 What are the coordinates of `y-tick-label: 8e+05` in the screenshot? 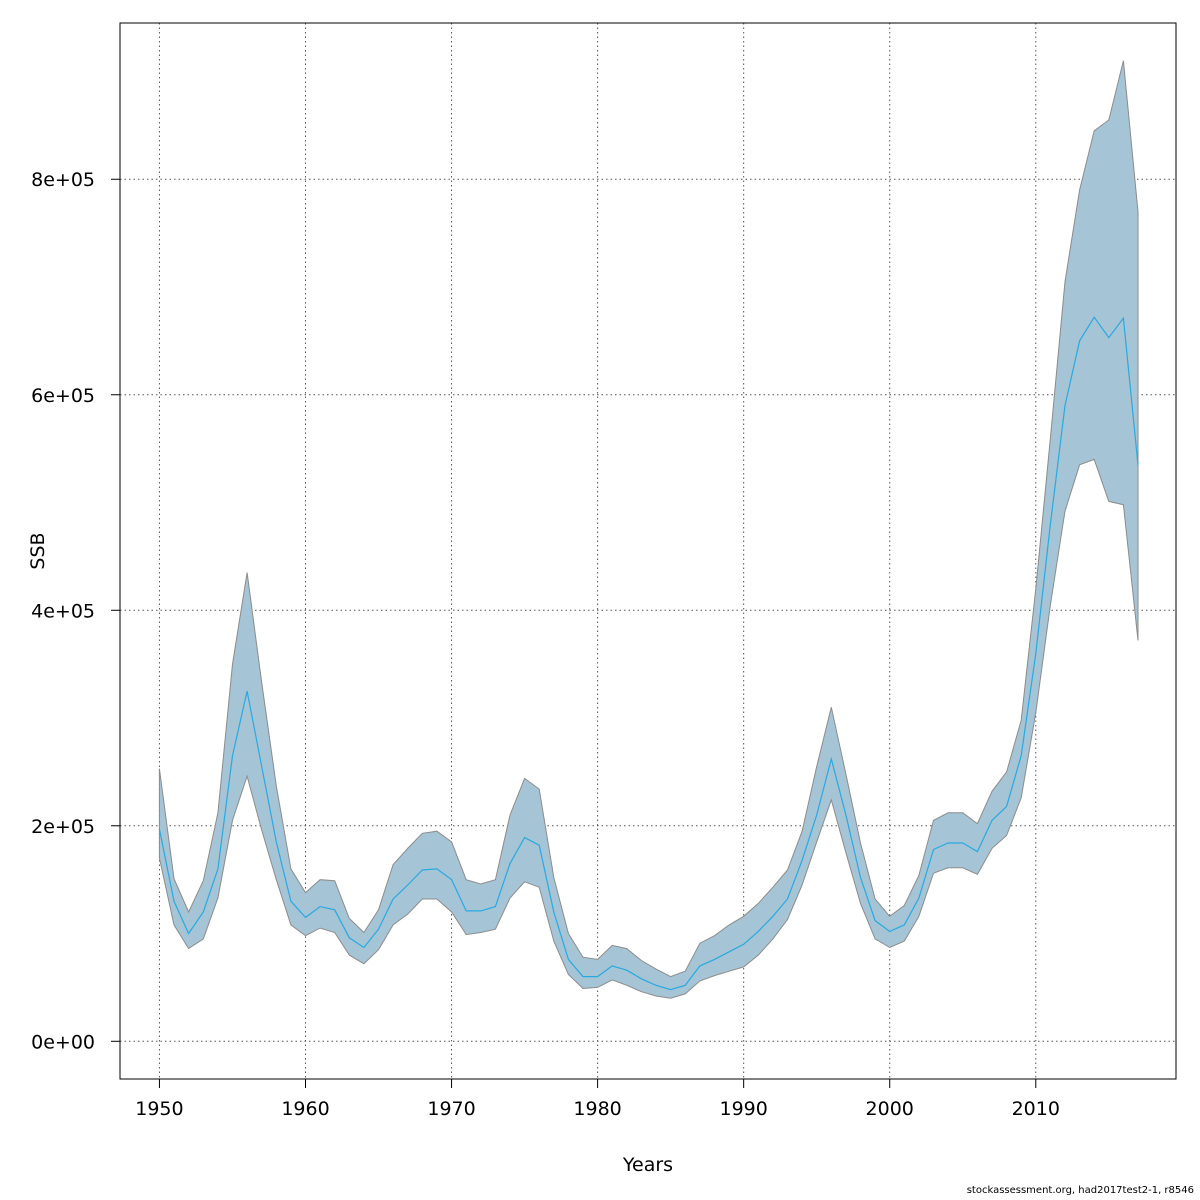 It's located at (63, 180).